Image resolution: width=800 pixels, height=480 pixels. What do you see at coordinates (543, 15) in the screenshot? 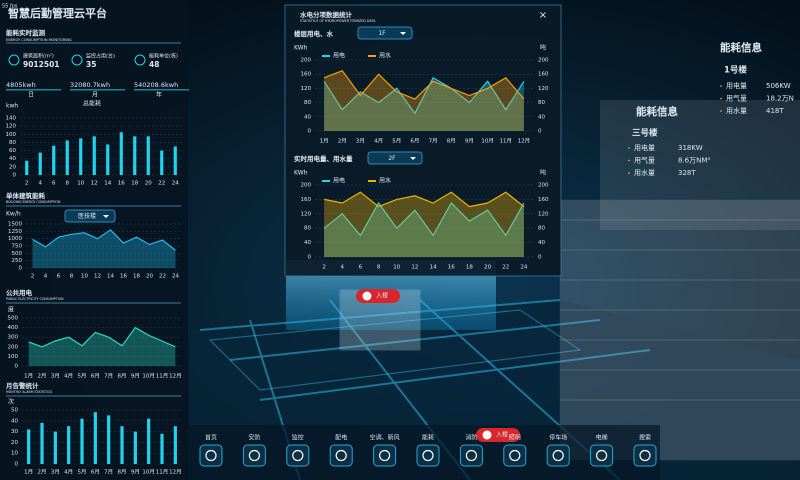
I see `popup-close: ×` at bounding box center [543, 15].